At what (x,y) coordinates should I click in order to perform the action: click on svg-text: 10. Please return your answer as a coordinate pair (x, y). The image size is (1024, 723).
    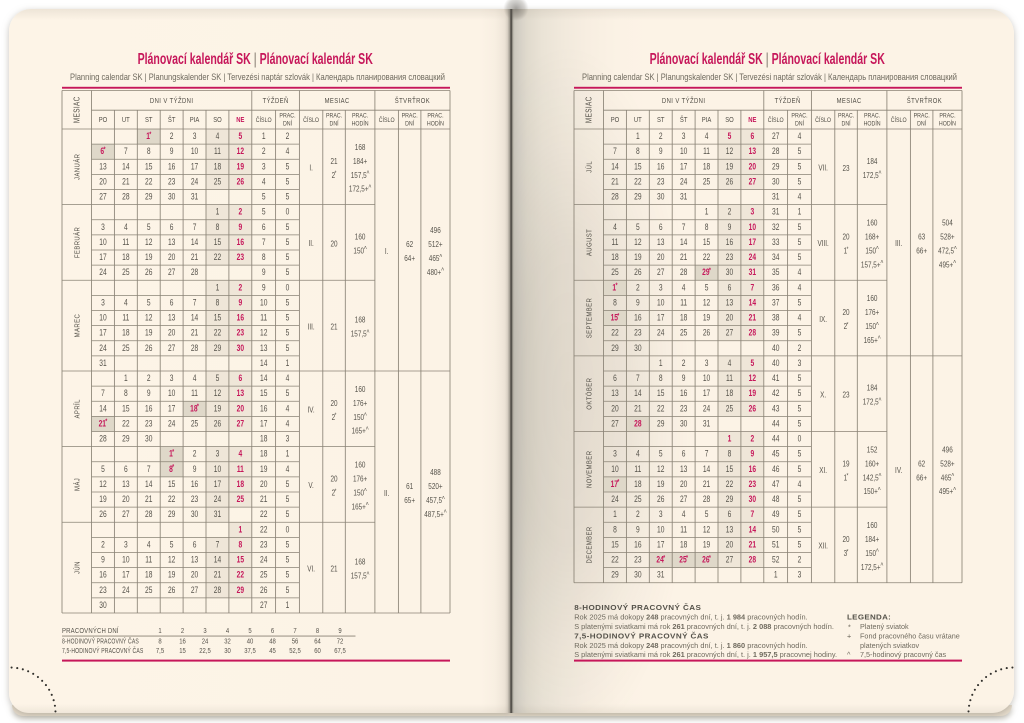
    Looking at the image, I should click on (126, 560).